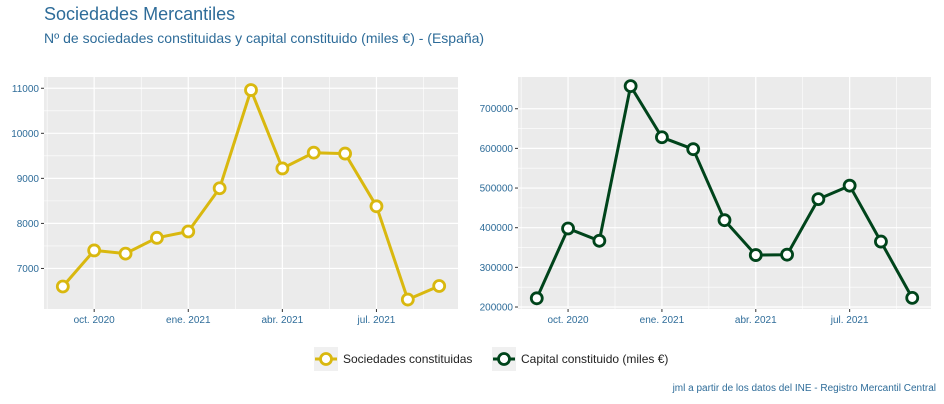 The width and height of the screenshot is (944, 404). Describe the element at coordinates (497, 308) in the screenshot. I see `y-tick-label: 200000` at that location.